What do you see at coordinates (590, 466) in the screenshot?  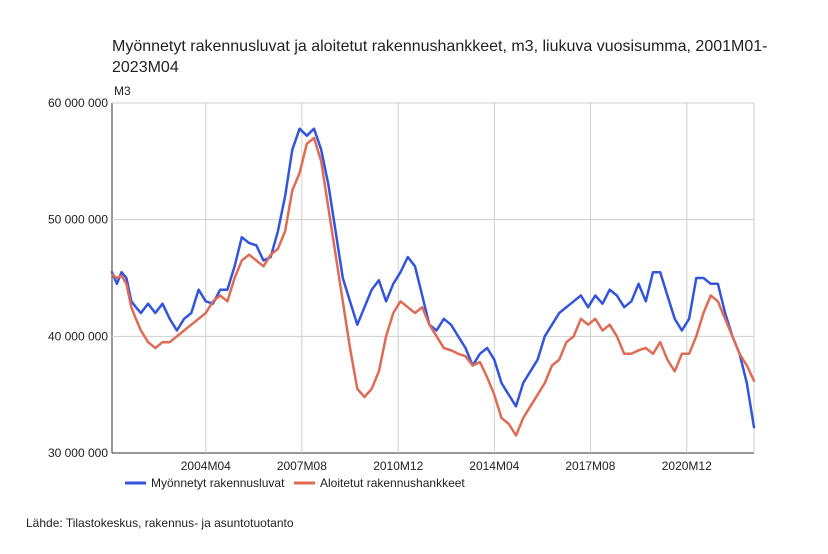 I see `x-tick-label: 2017M08` at bounding box center [590, 466].